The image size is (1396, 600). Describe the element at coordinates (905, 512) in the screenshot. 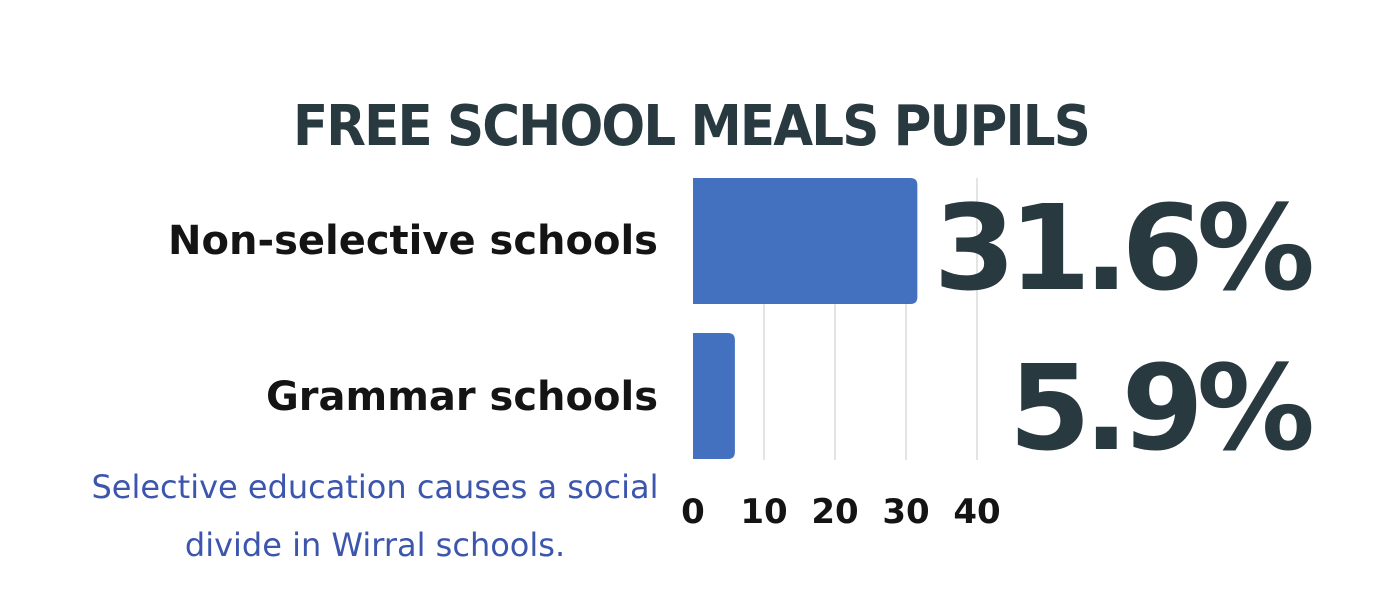

I see `x-tick-label: 30` at that location.